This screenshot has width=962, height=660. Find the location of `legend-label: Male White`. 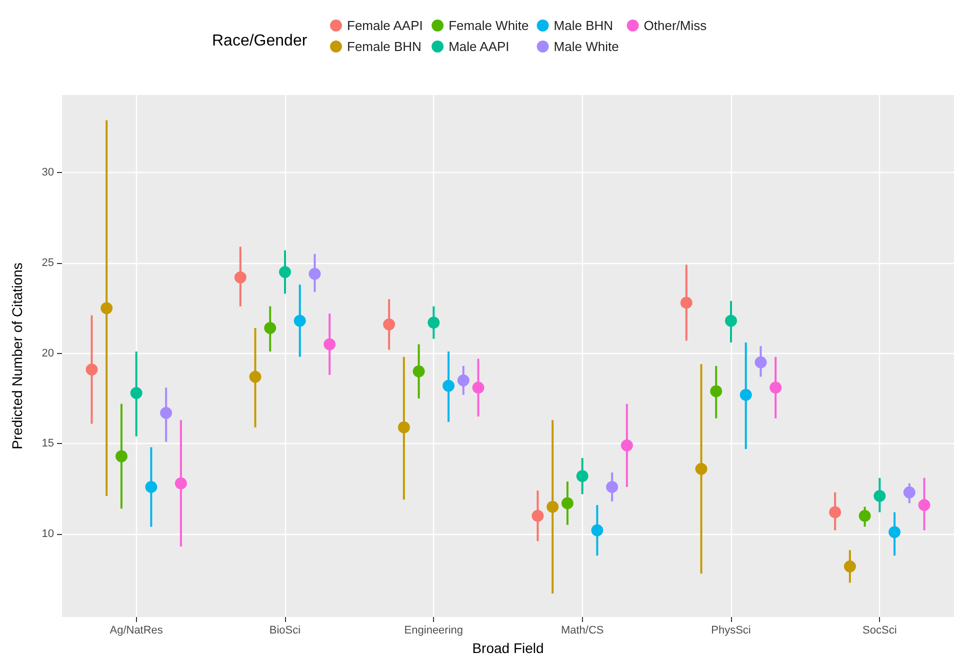

legend-label: Male White is located at coordinates (586, 46).